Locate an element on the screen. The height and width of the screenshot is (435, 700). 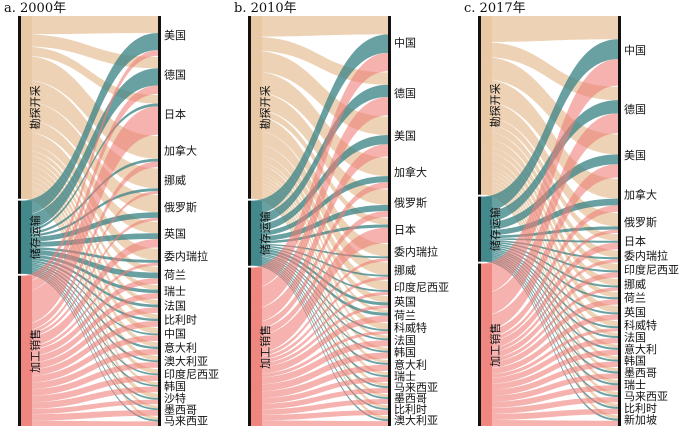
country-label: 挪威 is located at coordinates (635, 284).